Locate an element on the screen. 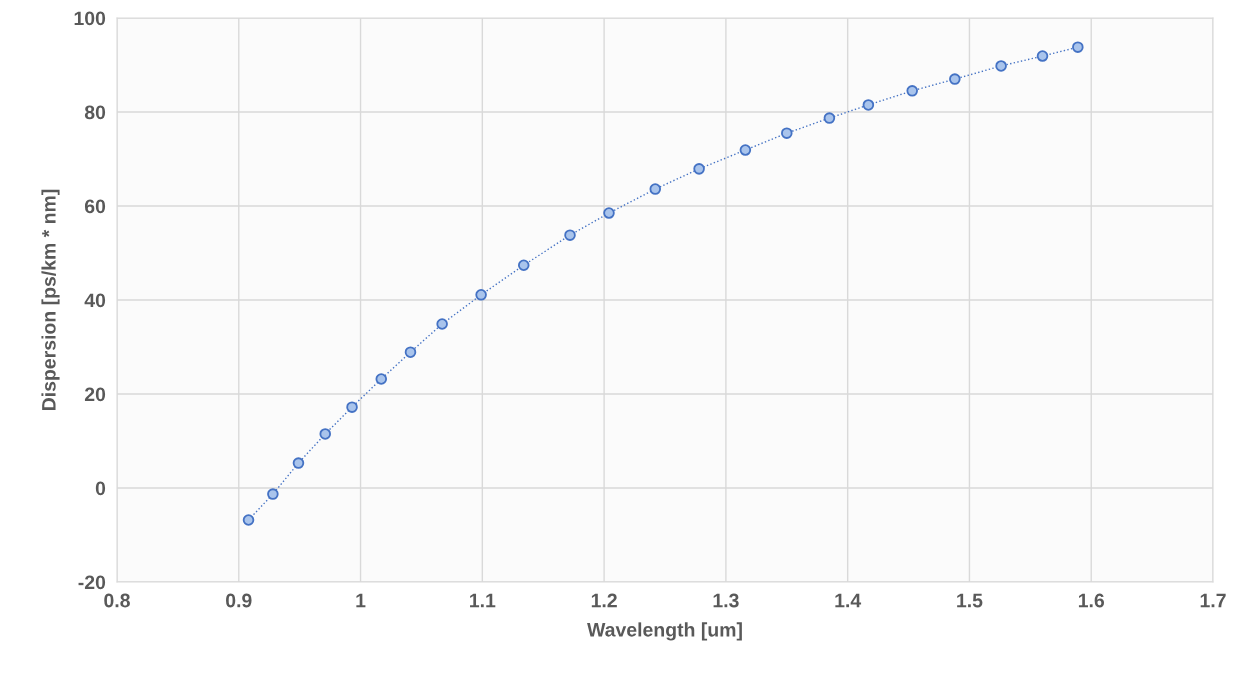 The width and height of the screenshot is (1241, 682). x-tick-label: 1.7 is located at coordinates (1213, 600).